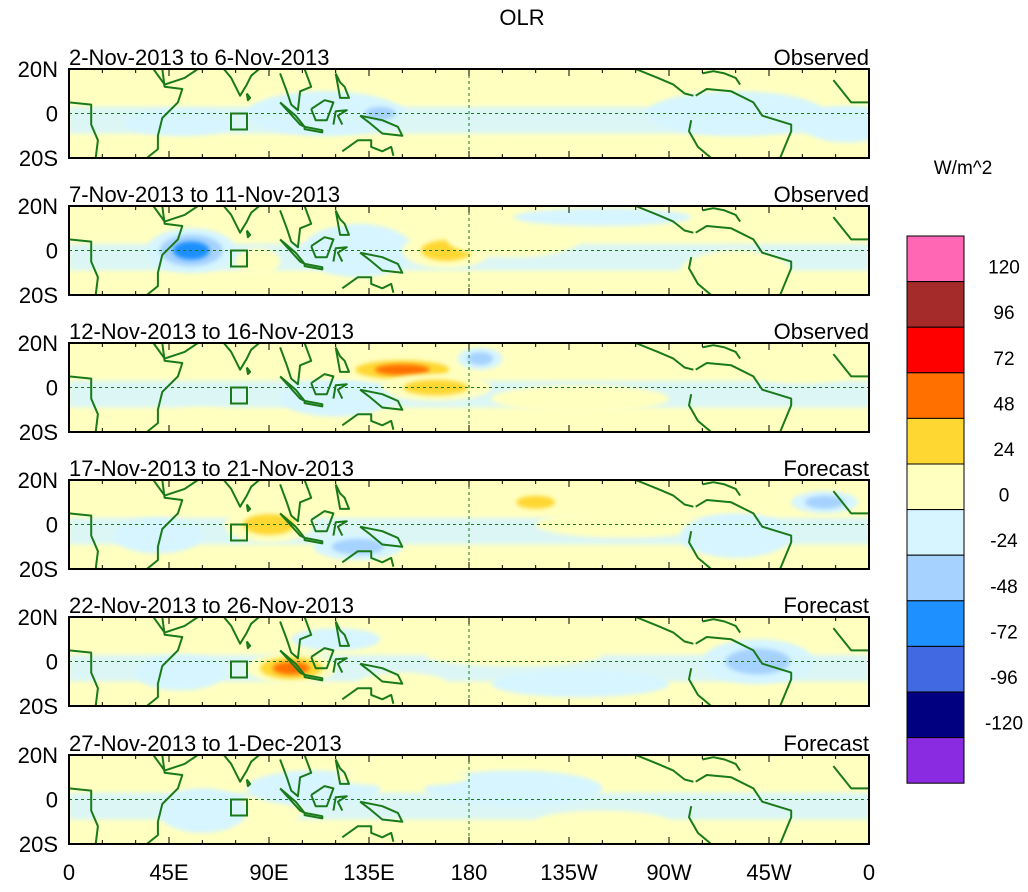  What do you see at coordinates (469, 872) in the screenshot?
I see `longitude-axis: 0 45E 90E 135E 180 135W 90W 45W 0` at bounding box center [469, 872].